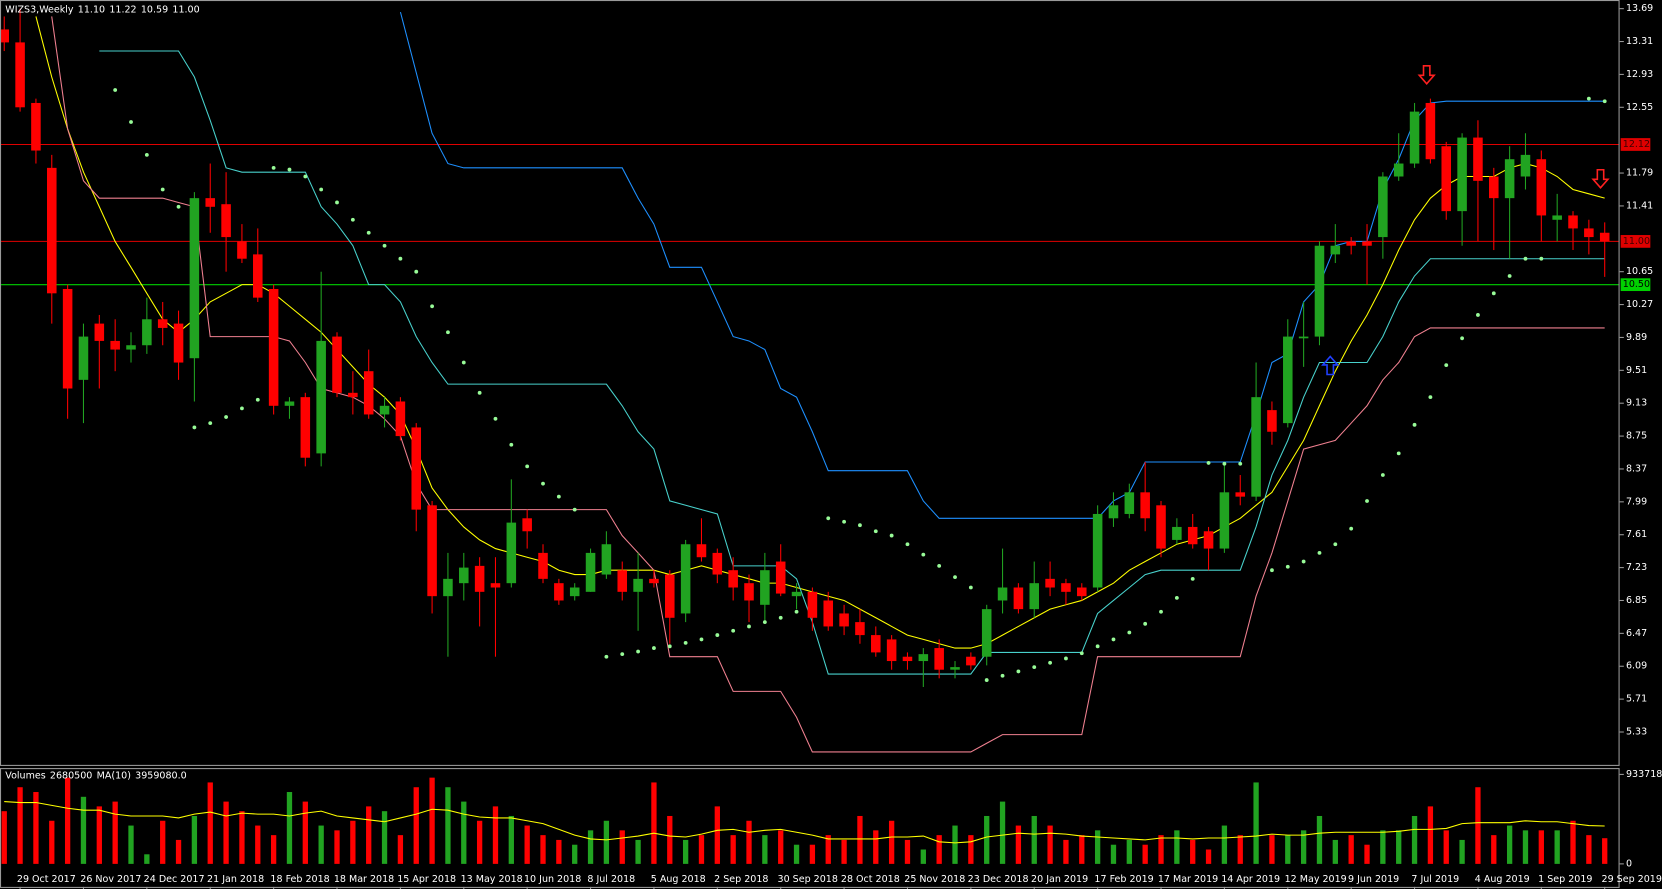 This screenshot has width=1662, height=889. I want to click on symbol-title: WIZS3,Weekly, so click(39, 9).